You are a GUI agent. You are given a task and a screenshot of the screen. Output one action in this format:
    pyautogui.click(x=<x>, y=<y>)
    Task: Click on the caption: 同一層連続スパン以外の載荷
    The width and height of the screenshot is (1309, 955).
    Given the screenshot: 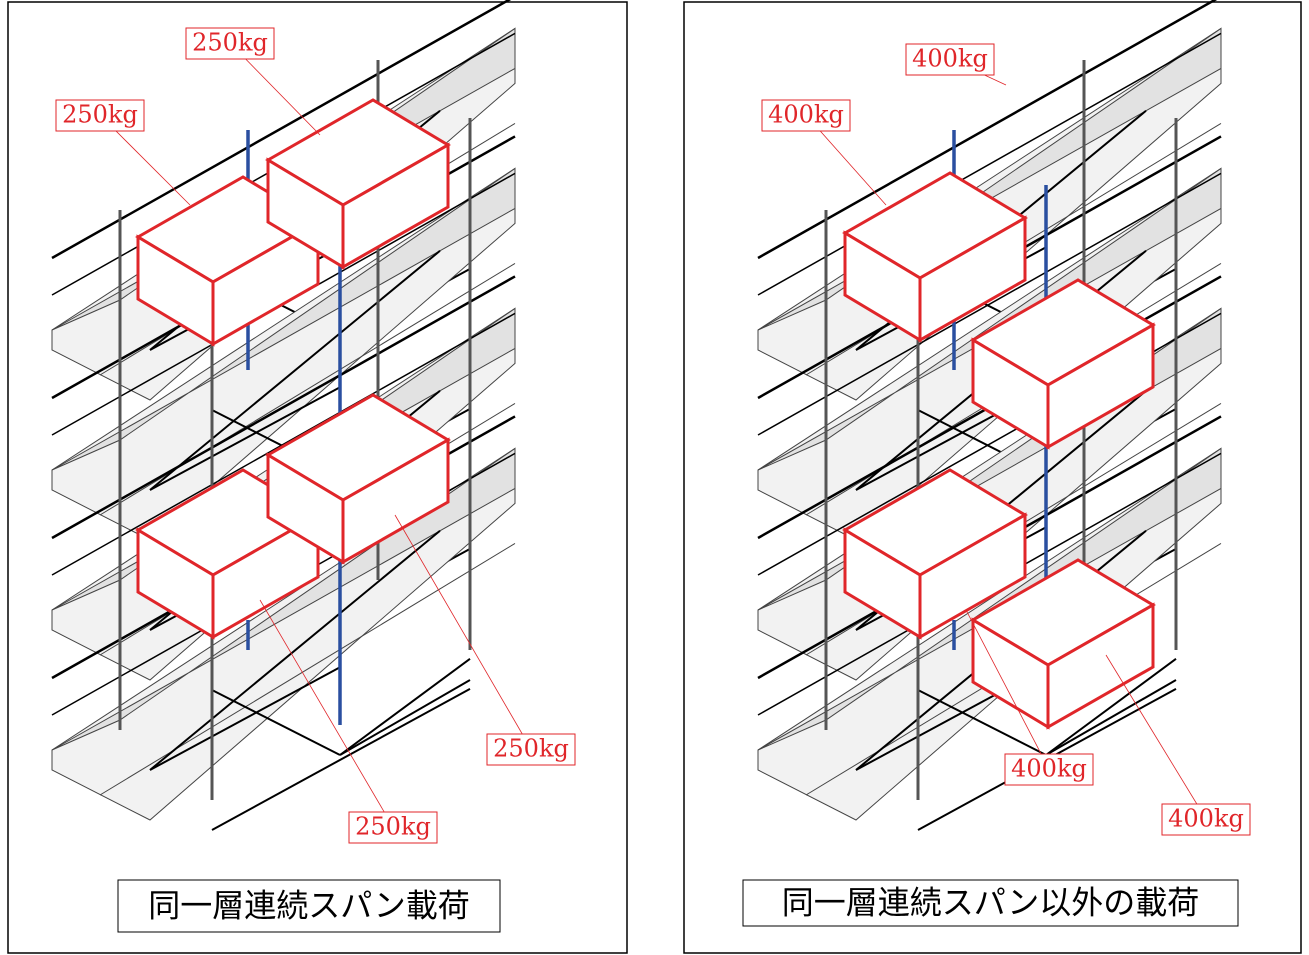 What is the action you would take?
    pyautogui.click(x=991, y=903)
    